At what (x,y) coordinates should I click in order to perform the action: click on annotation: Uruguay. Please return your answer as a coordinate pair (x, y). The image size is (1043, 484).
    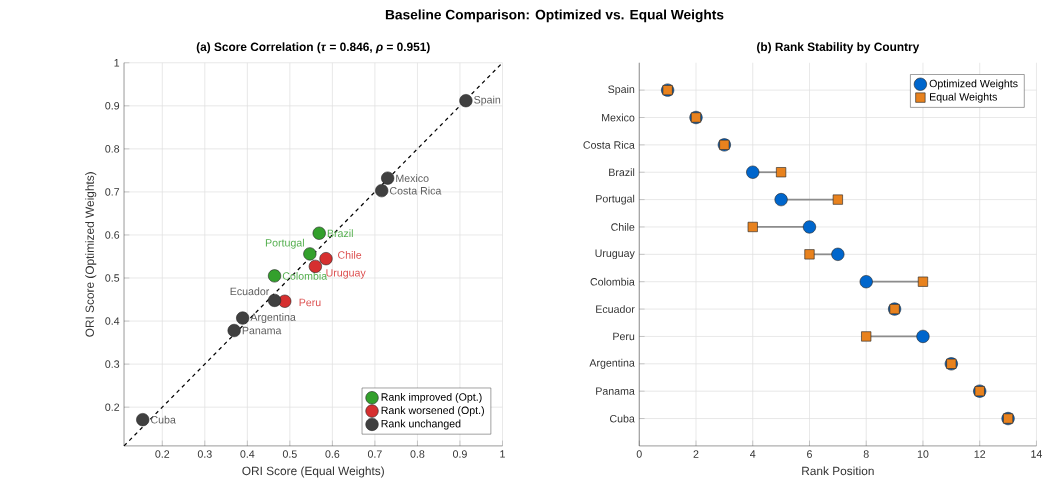
    Looking at the image, I should click on (346, 273).